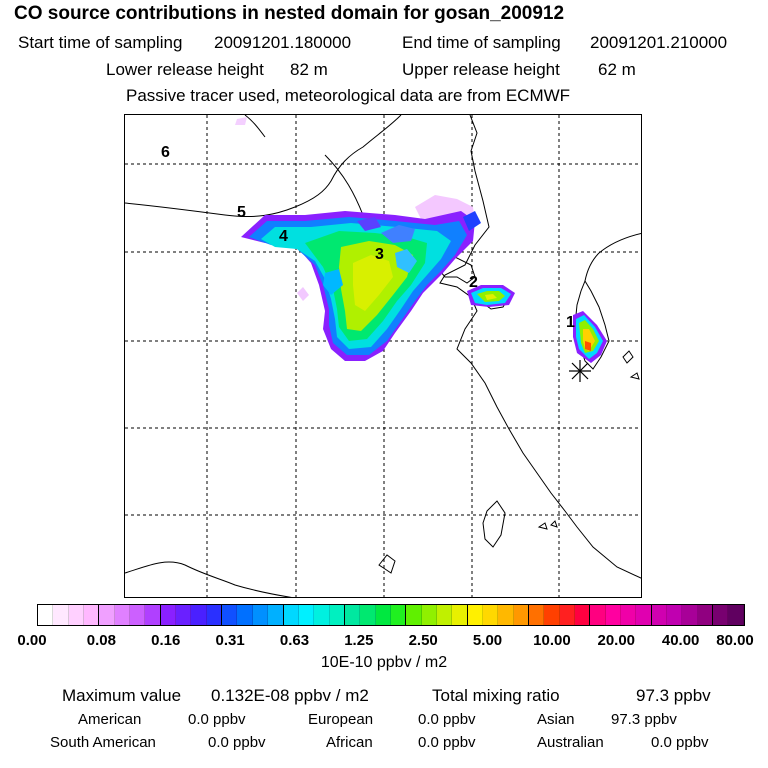 This screenshot has width=768, height=768. What do you see at coordinates (368, 237) in the screenshot?
I see `source-labels: 1 2 3 4 5 6` at bounding box center [368, 237].